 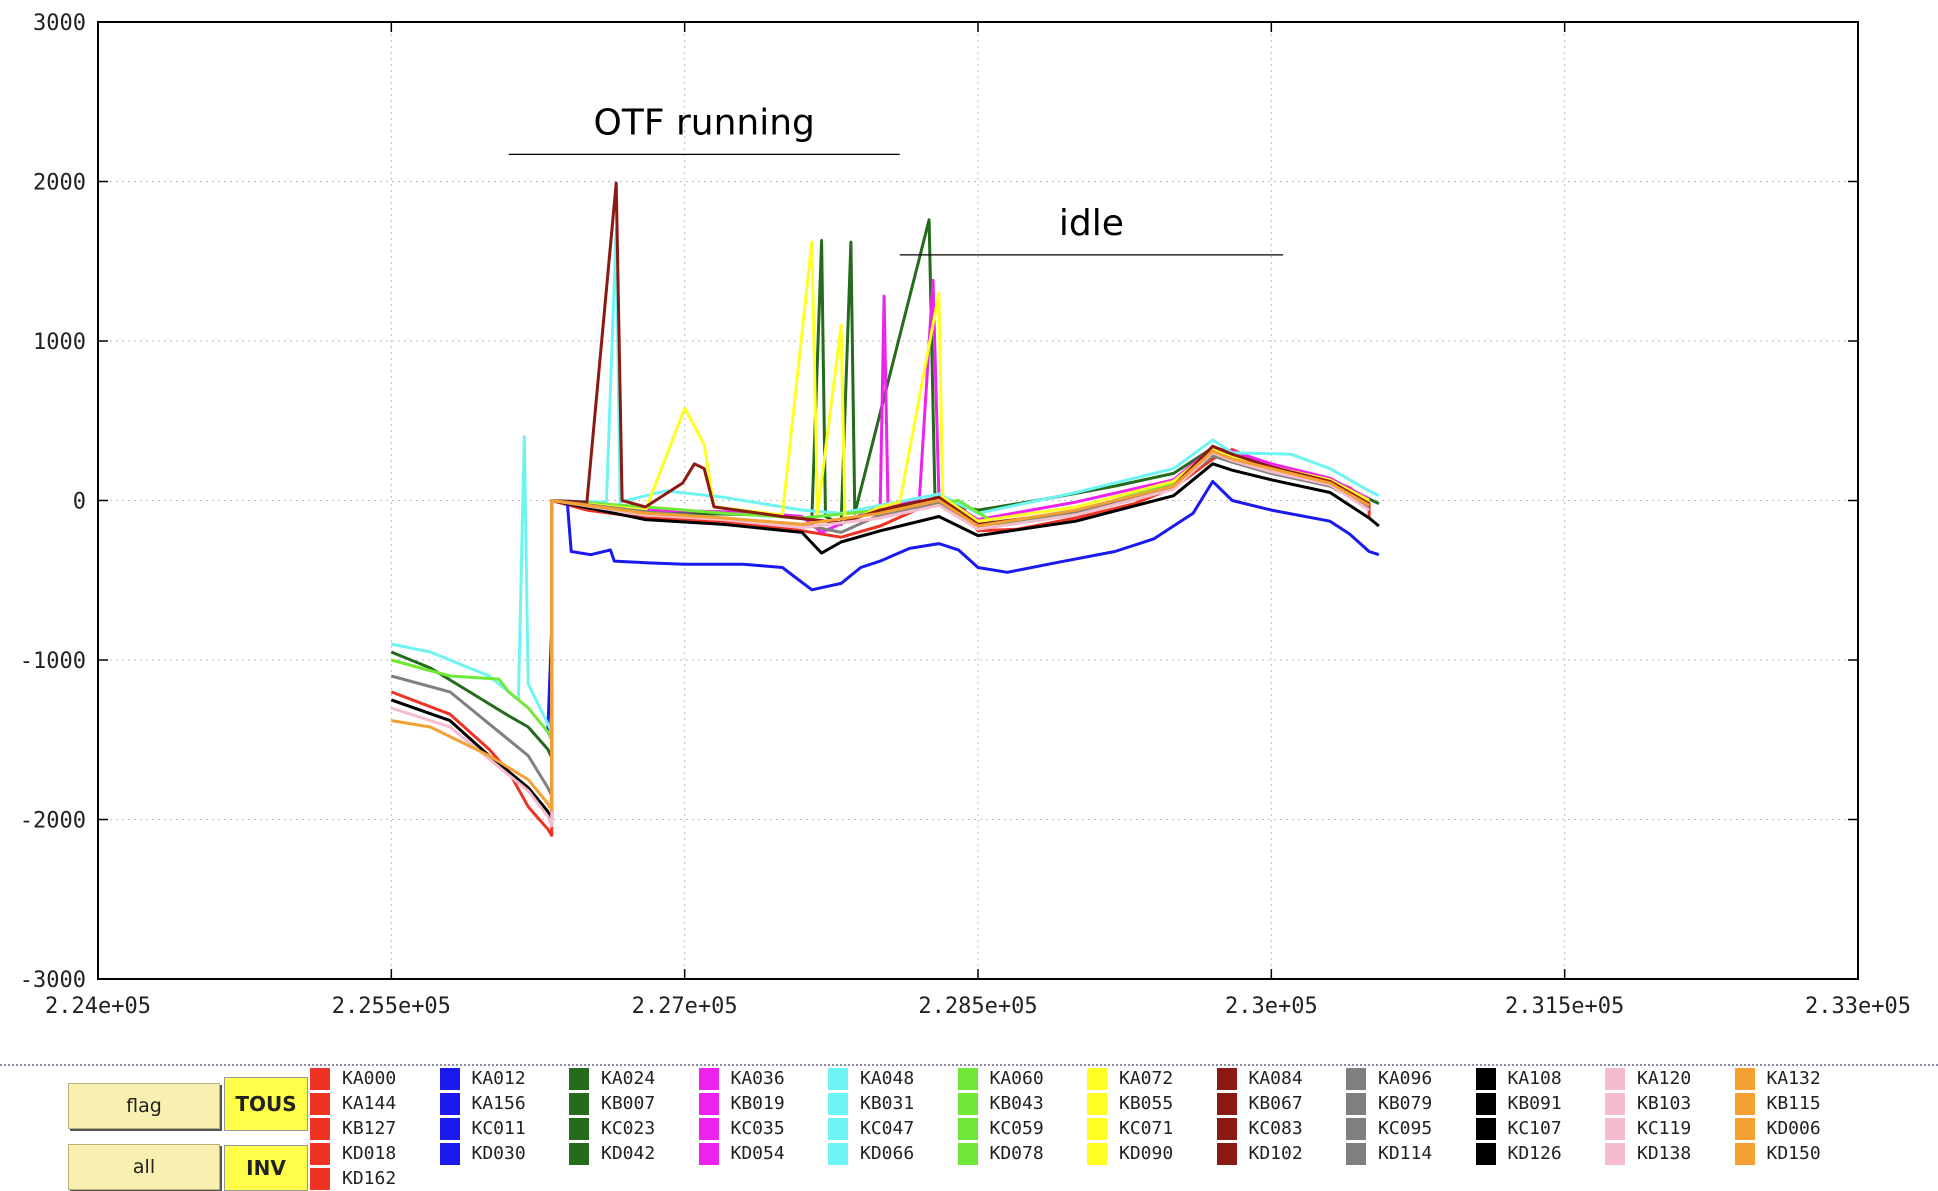 What do you see at coordinates (1664, 1078) in the screenshot?
I see `legend-label: KA120` at bounding box center [1664, 1078].